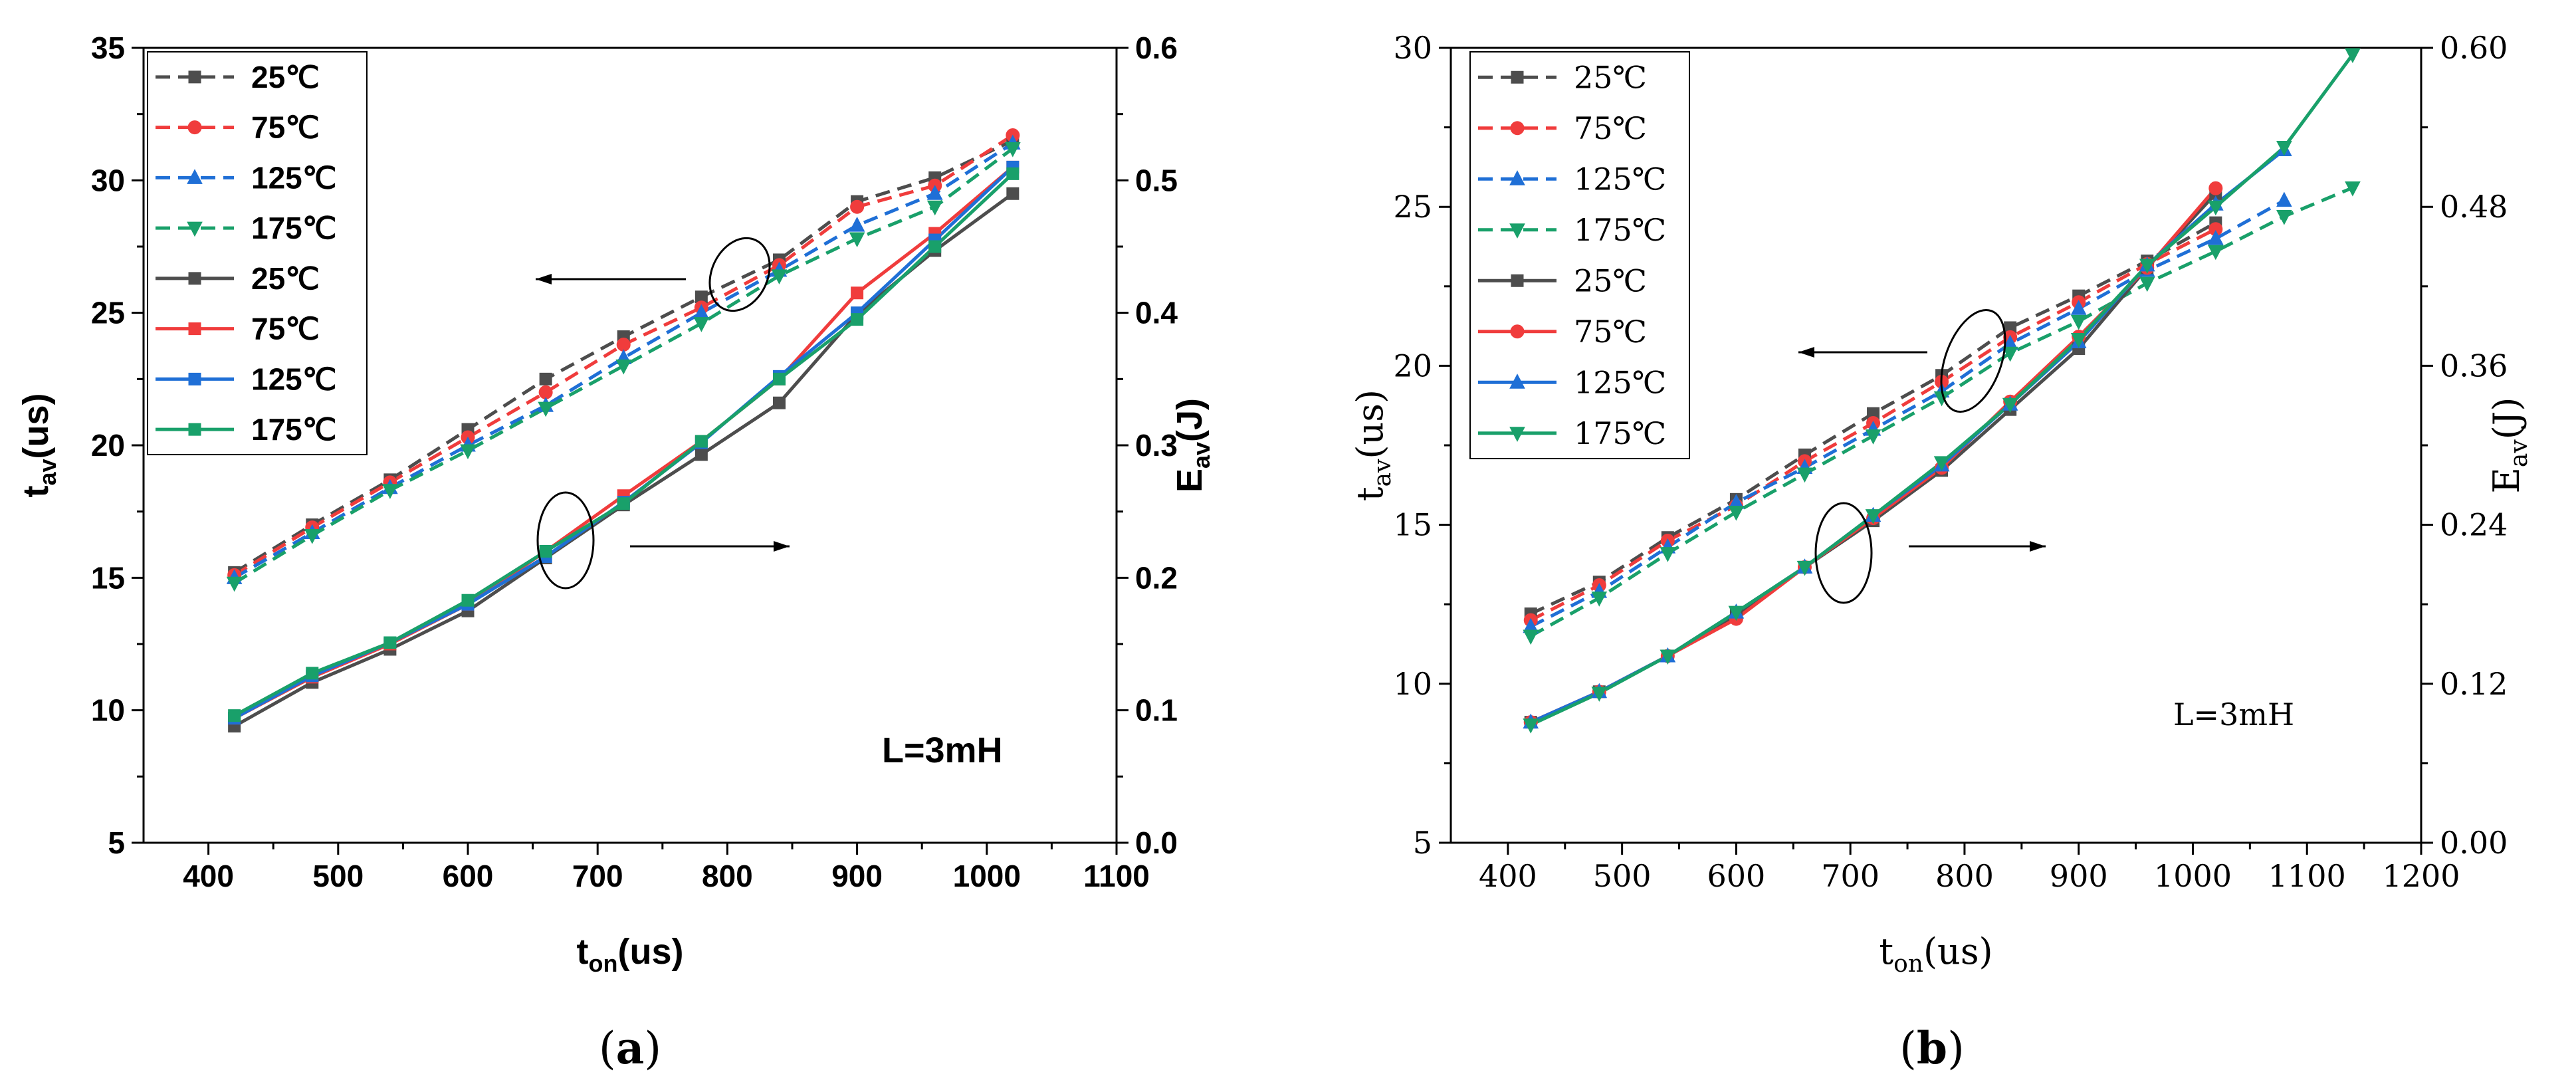 This screenshot has width=2576, height=1088. Describe the element at coordinates (942, 750) in the screenshot. I see `annotation-L-a: L=3mH` at that location.